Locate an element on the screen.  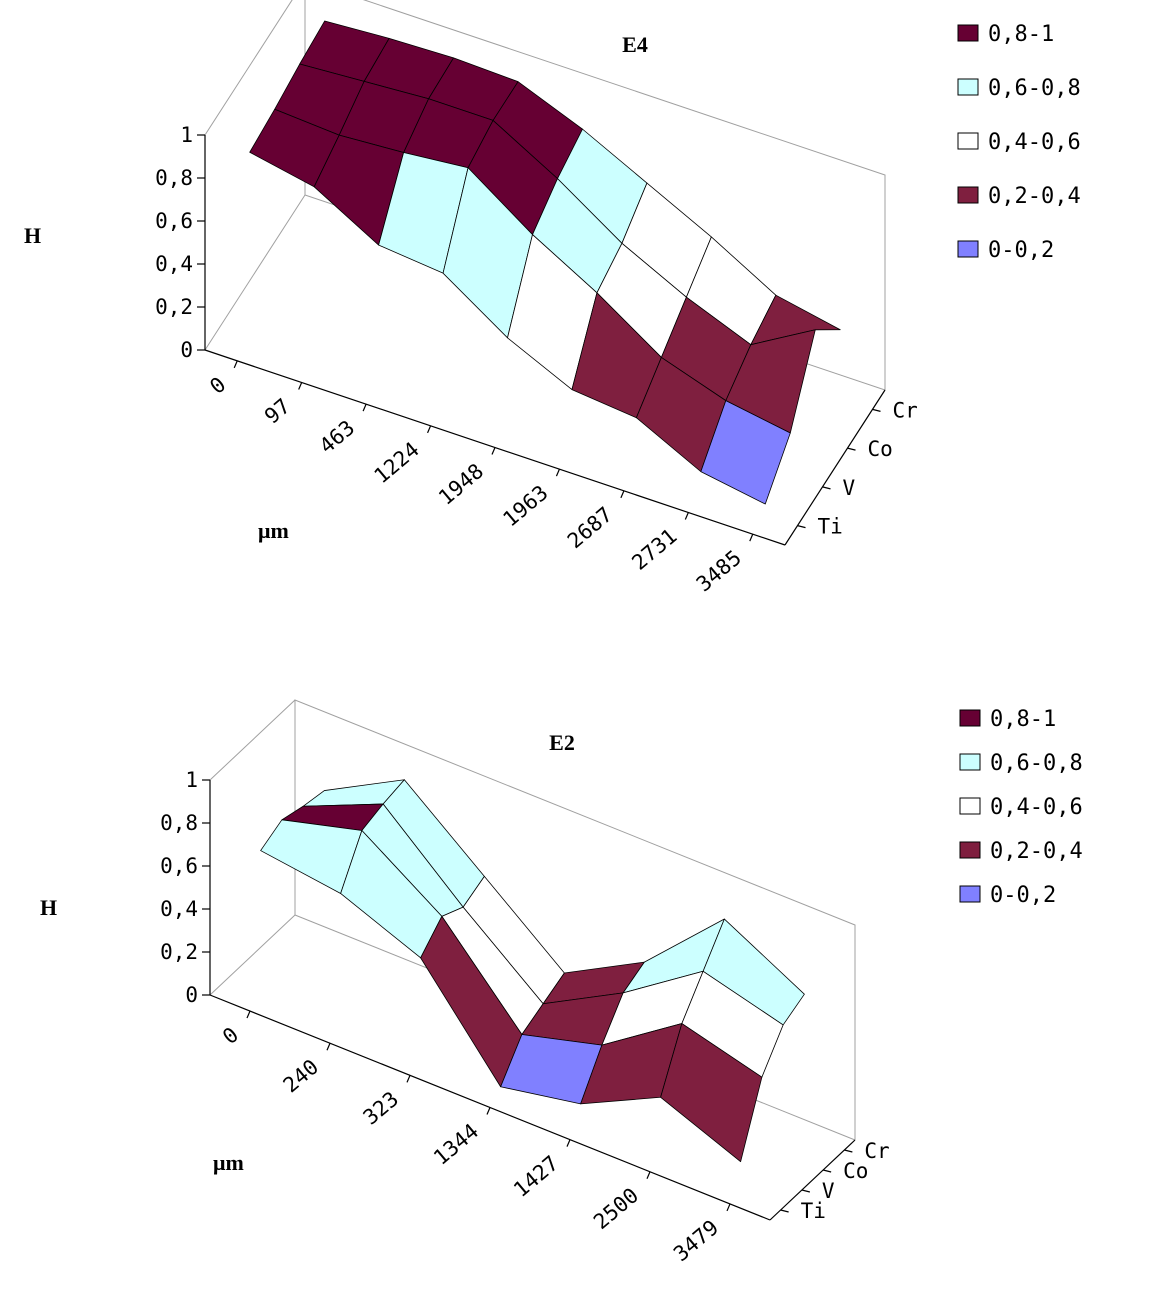
x-tick-label: 1344 is located at coordinates (456, 1144).